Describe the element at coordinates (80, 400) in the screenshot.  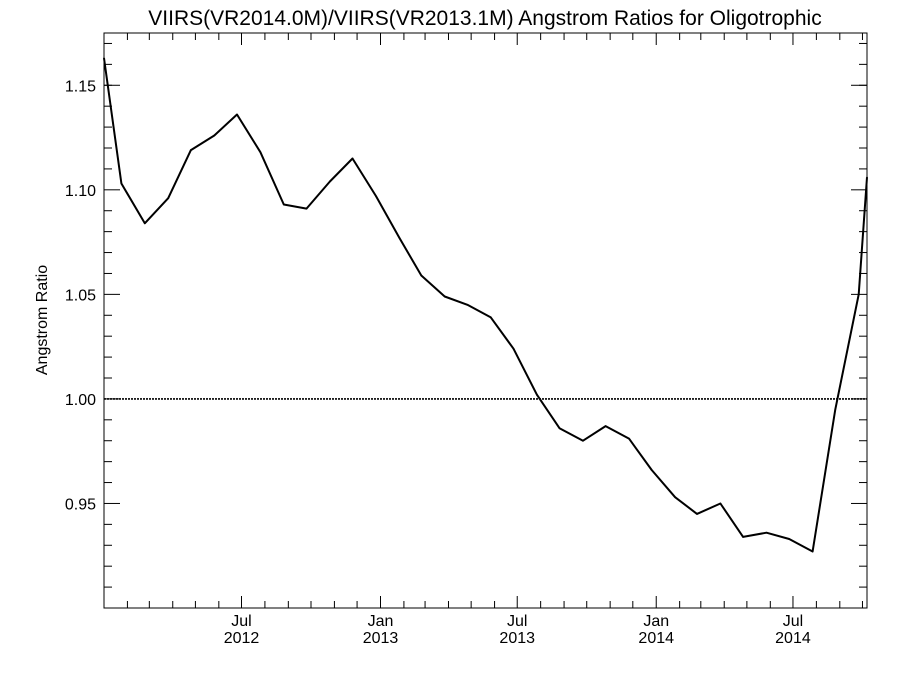
I see `y-tick-label: 1.00` at that location.